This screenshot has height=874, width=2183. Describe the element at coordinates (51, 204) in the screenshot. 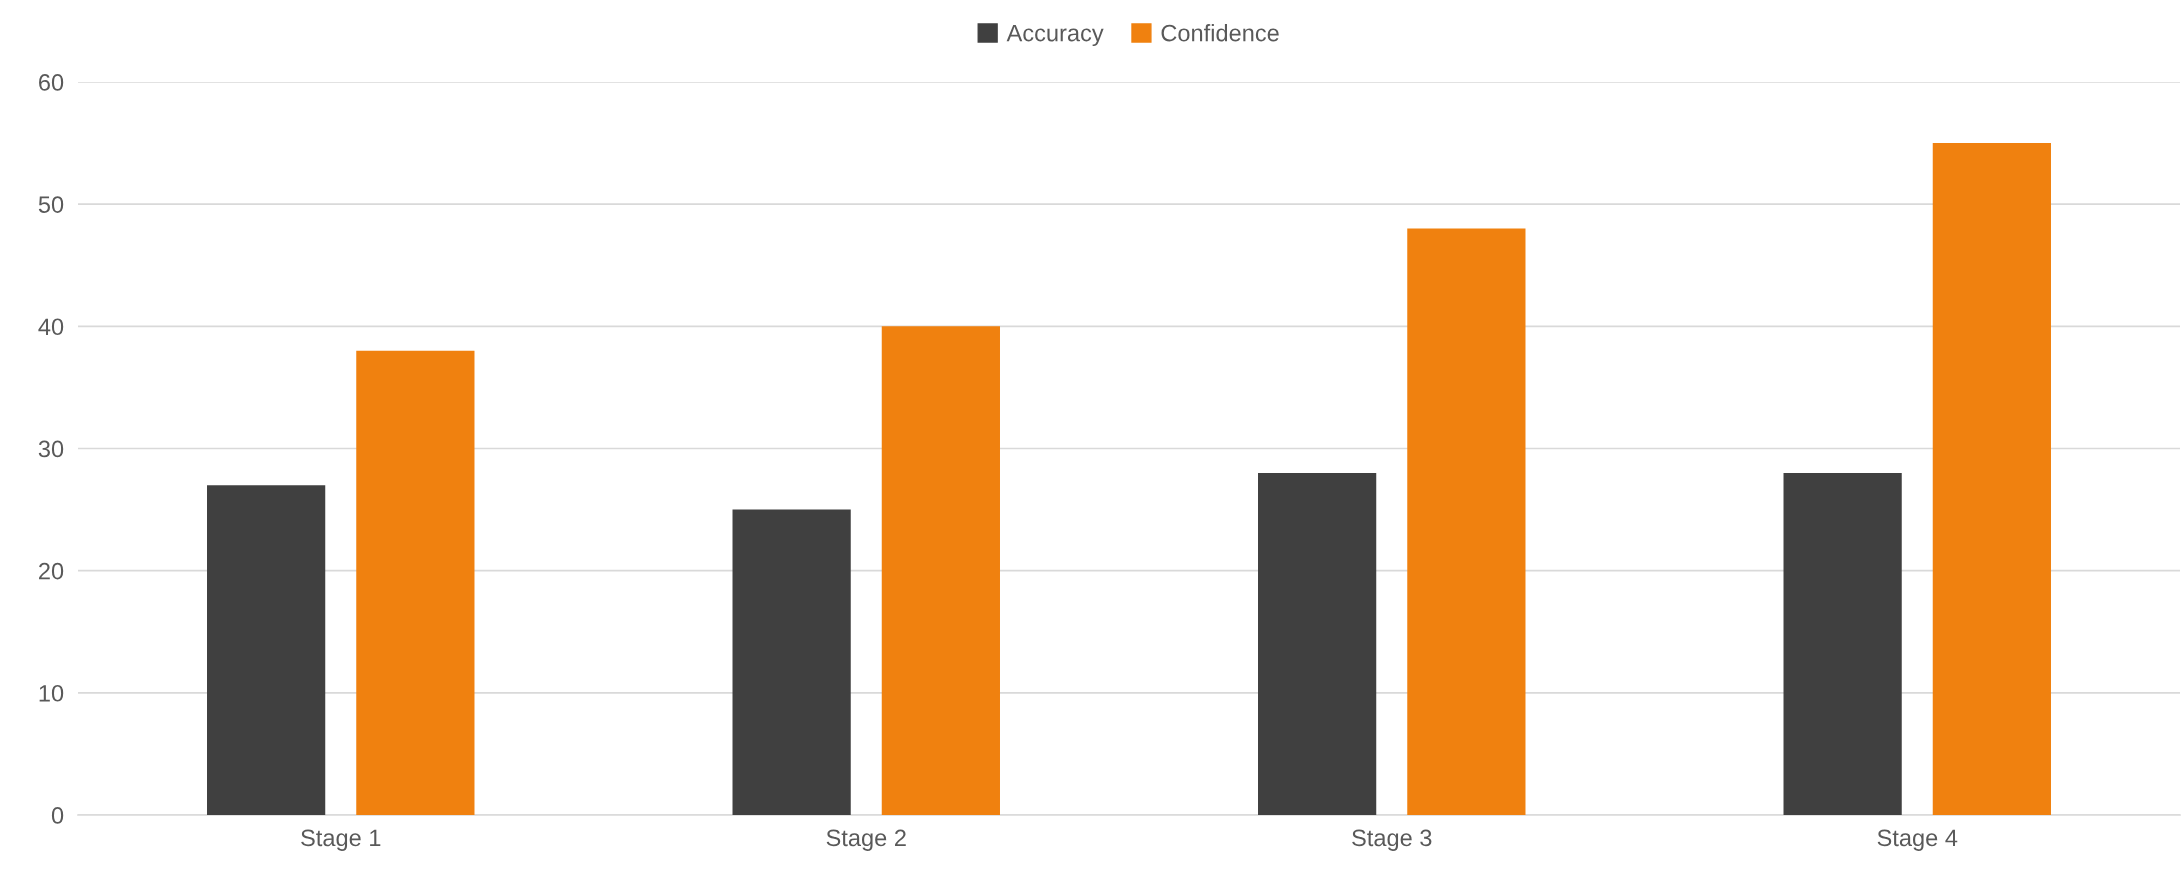

I see `y-tick-label: 50` at that location.